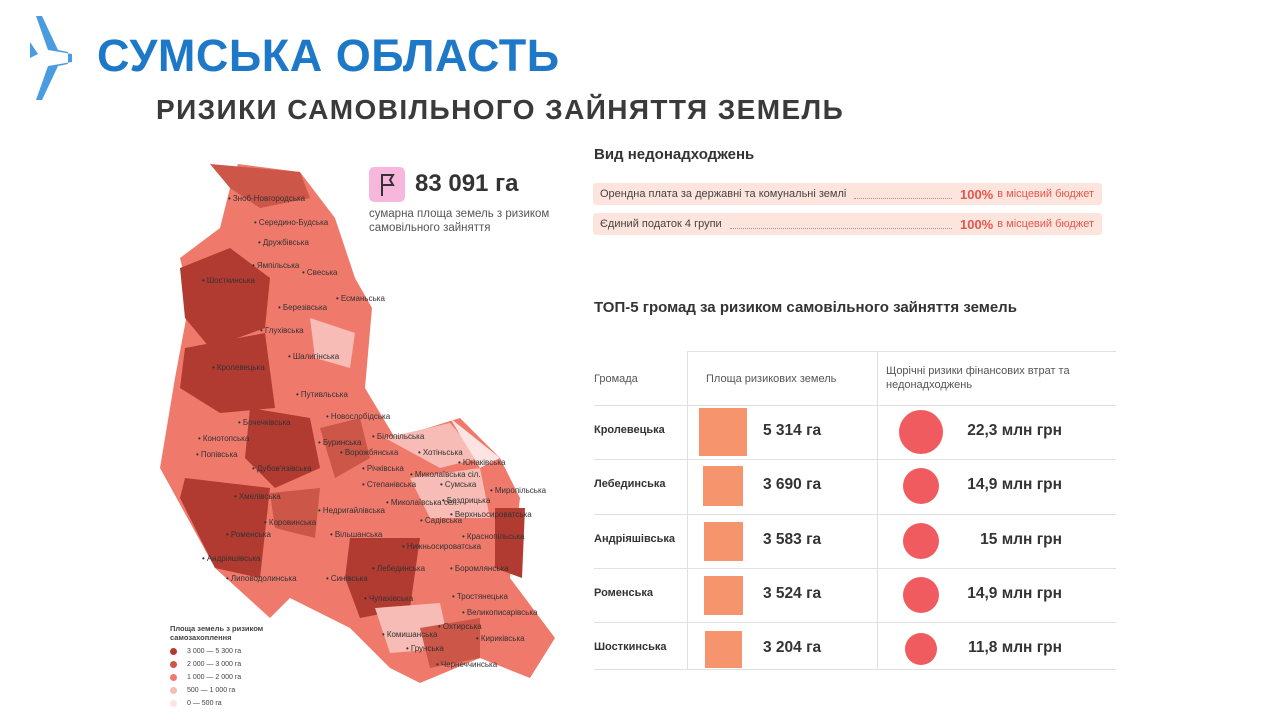 The image size is (1280, 720). I want to click on legend-item: 0 — 500 га, so click(220, 703).